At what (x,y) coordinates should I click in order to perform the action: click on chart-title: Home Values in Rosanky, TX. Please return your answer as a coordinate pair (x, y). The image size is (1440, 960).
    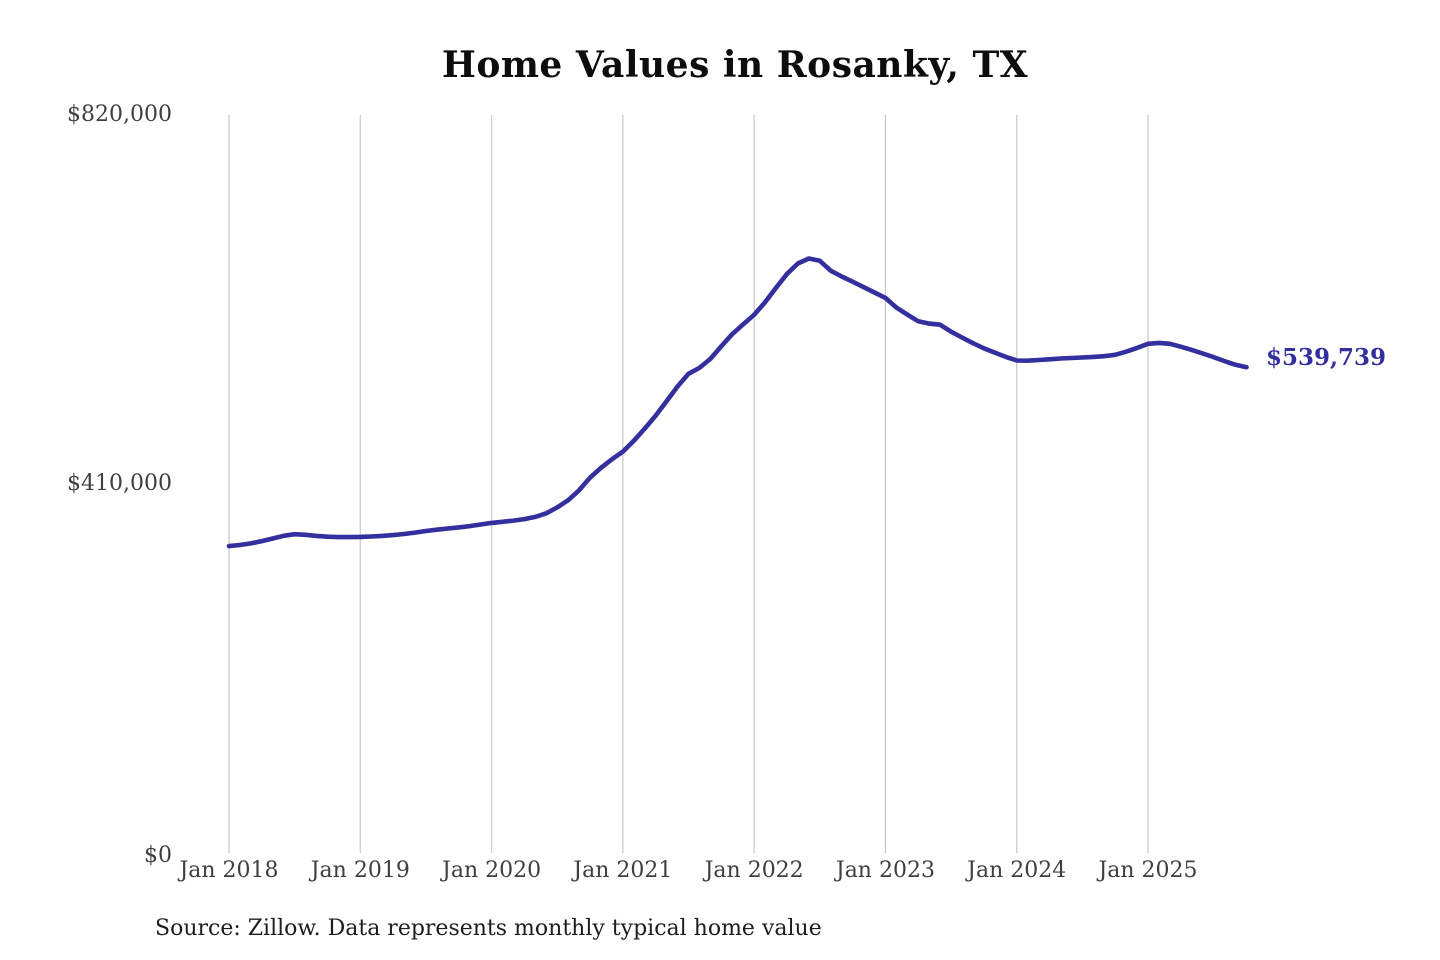
    Looking at the image, I should click on (735, 65).